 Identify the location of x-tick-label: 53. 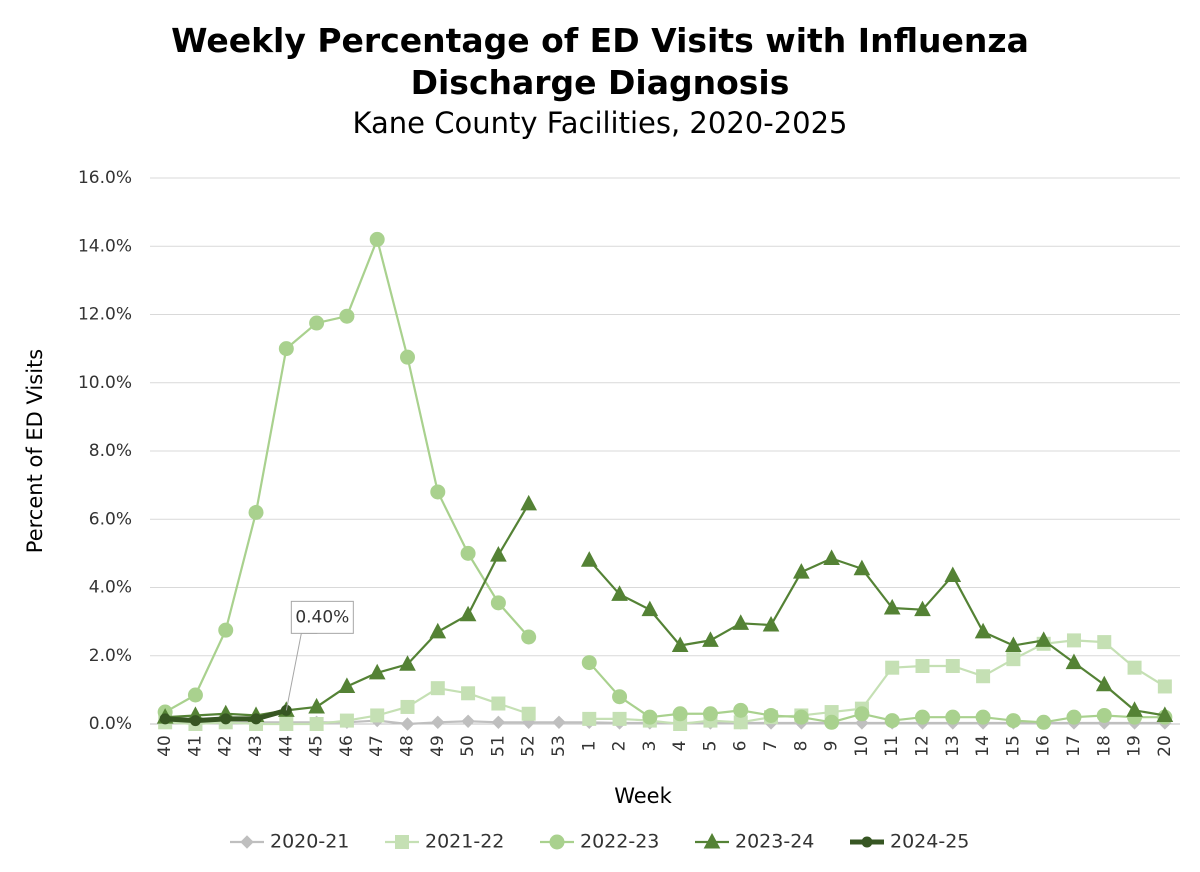
(559, 746).